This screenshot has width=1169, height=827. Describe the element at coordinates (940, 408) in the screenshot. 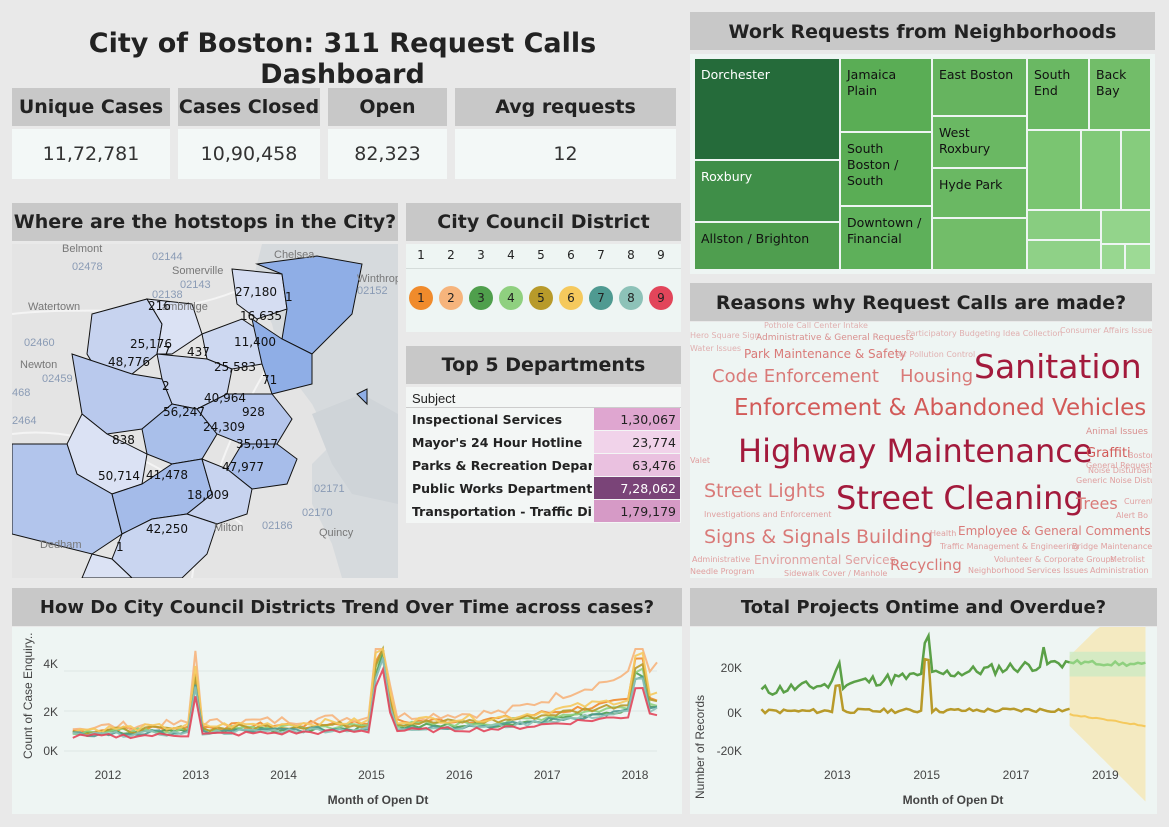

I see `word: Enforcement & Abandoned Vehicles` at that location.